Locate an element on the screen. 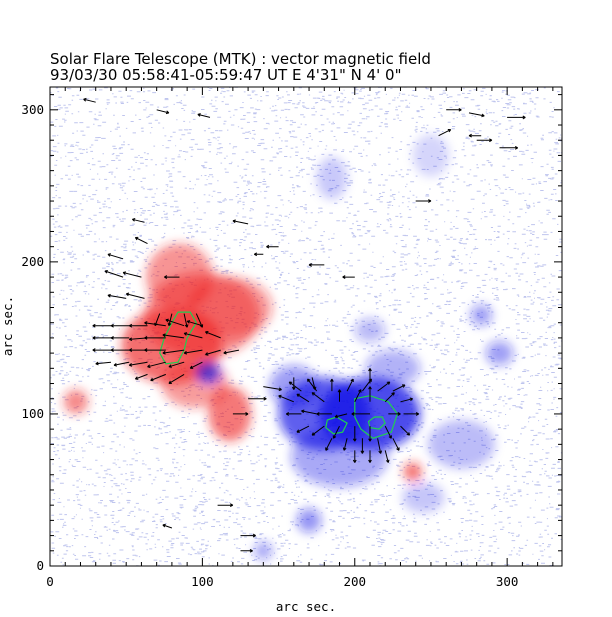 Image resolution: width=612 pixels, height=617 pixels. y-axis-label: arc sec. is located at coordinates (7, 326).